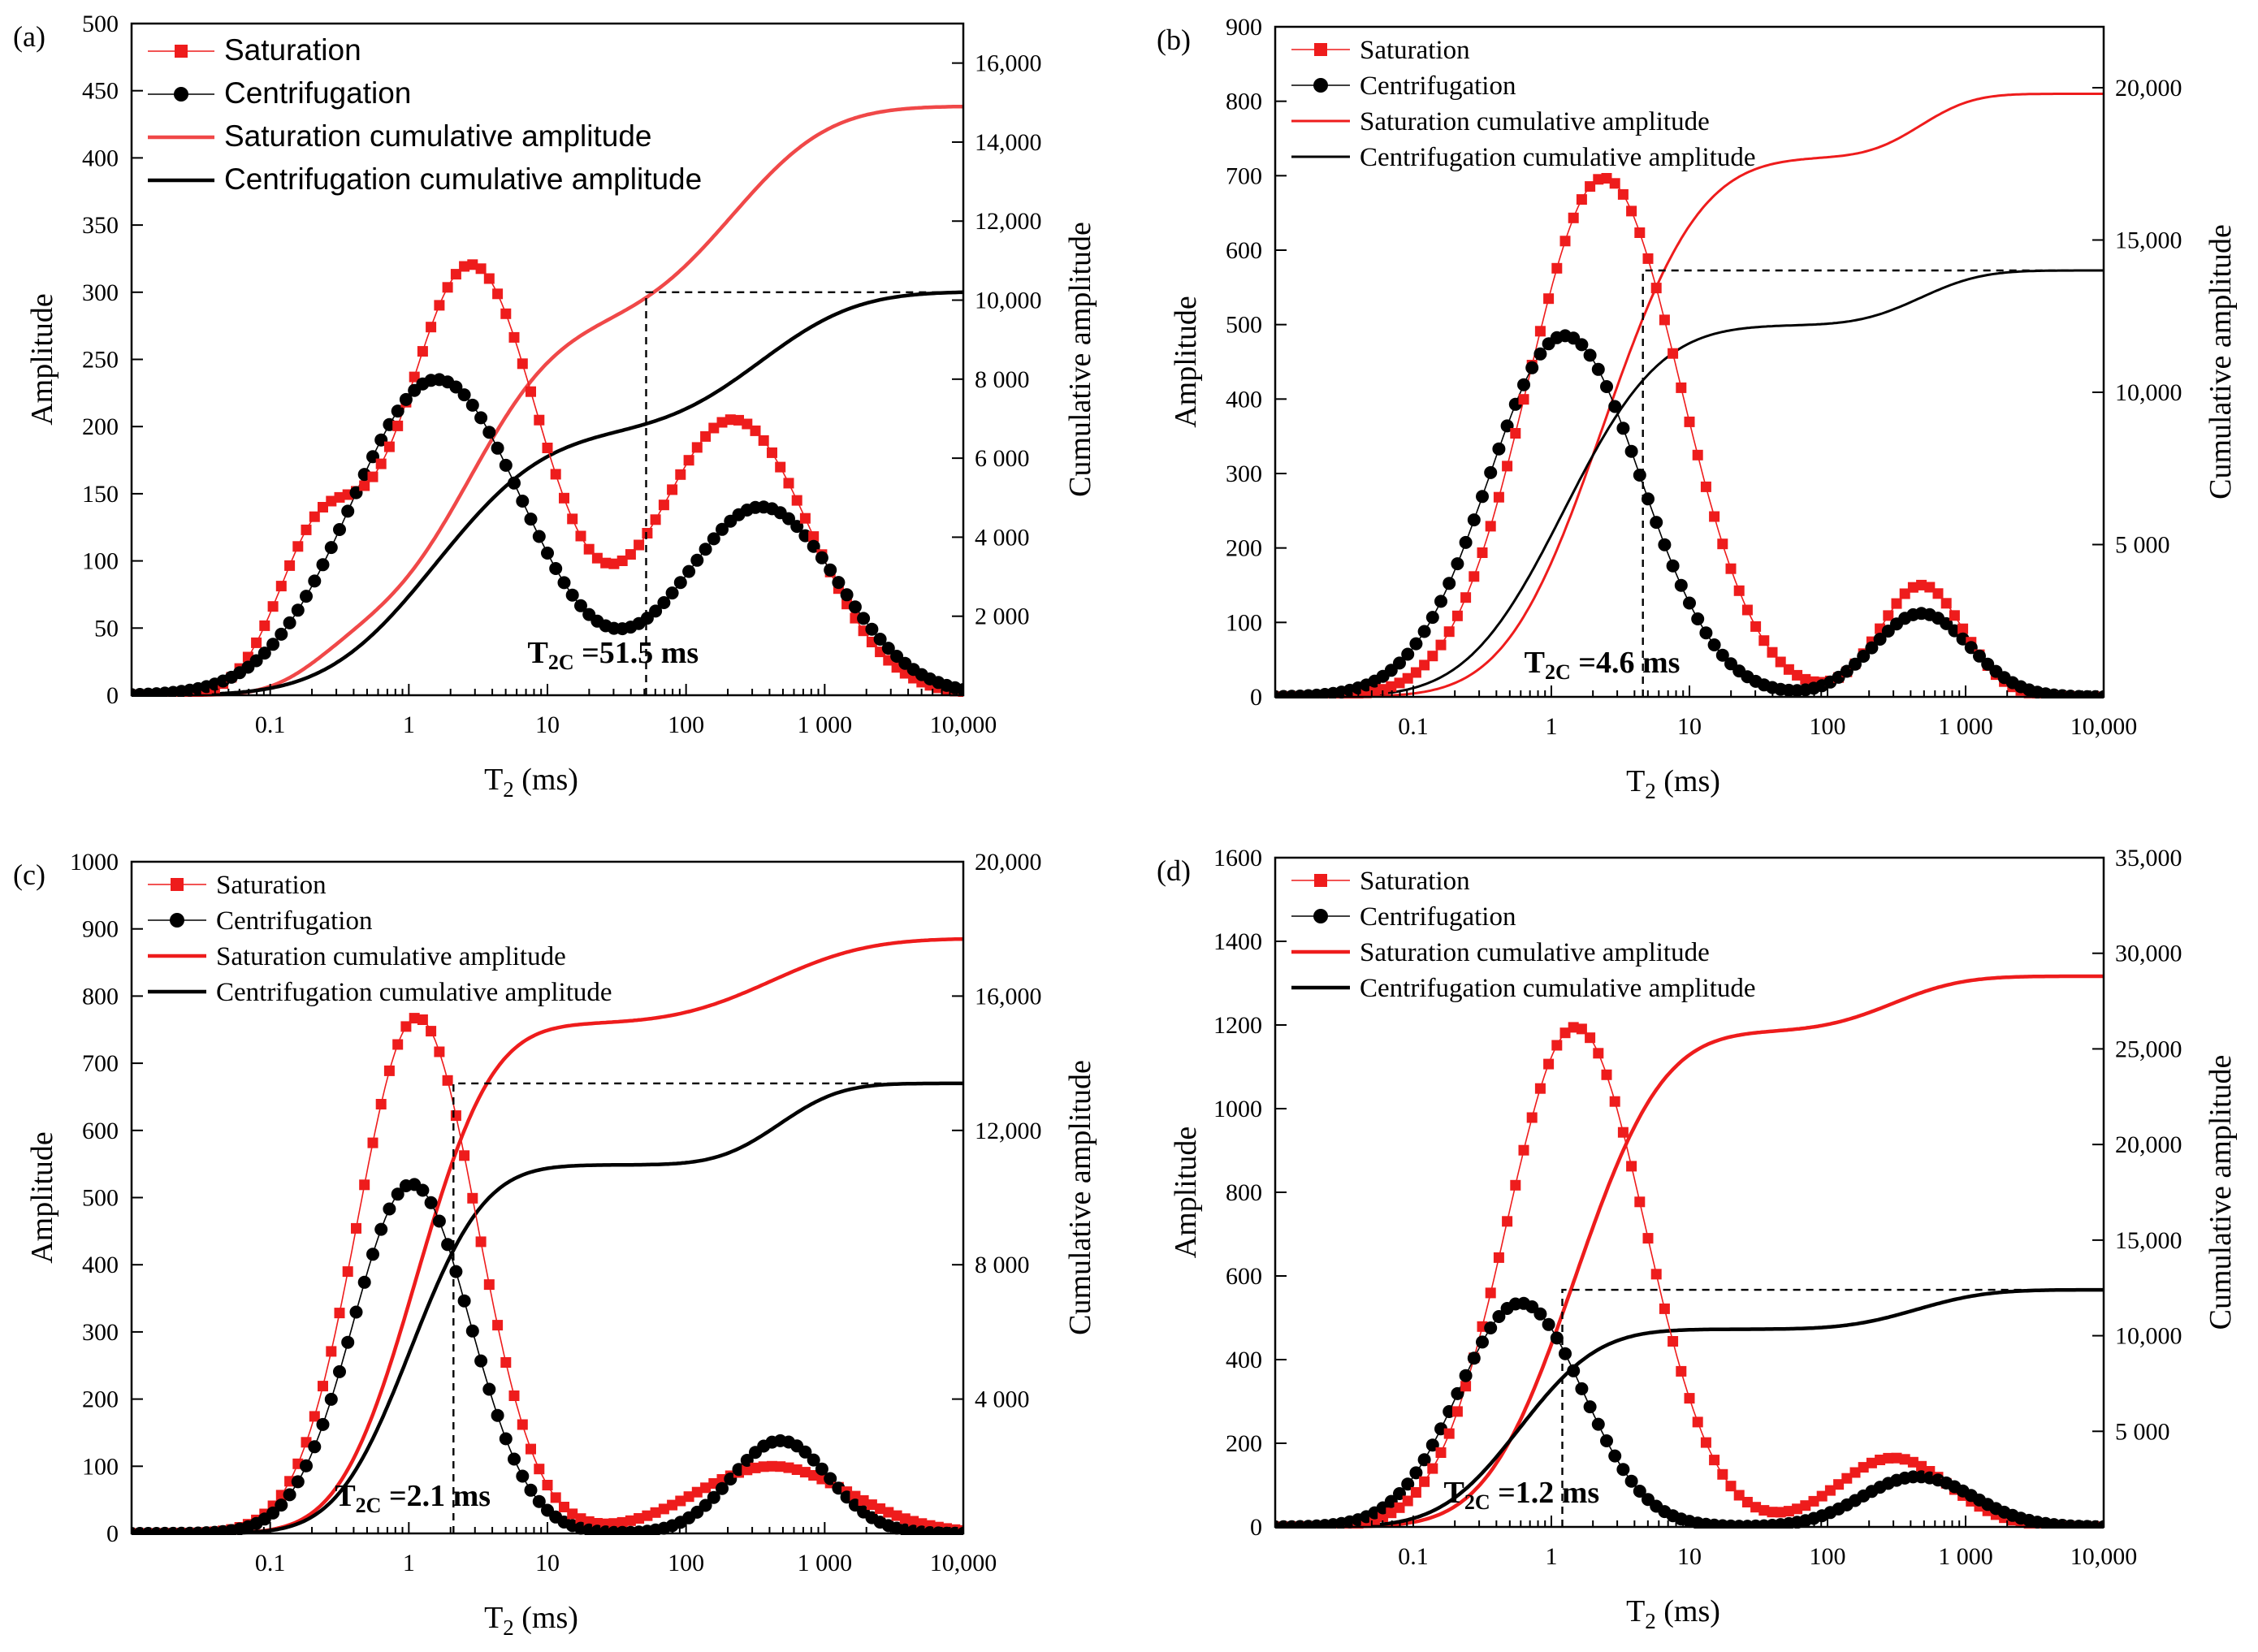 This screenshot has width=2258, height=1652. I want to click on y-left-tick-label: 600, so click(1244, 250).